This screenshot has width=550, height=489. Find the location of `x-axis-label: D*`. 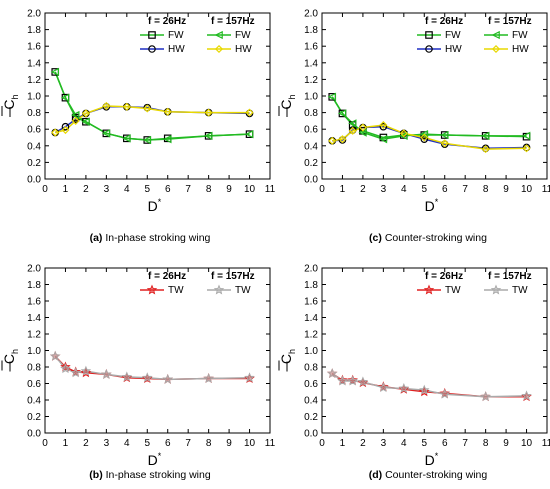

x-axis-label: D* is located at coordinates (155, 459).